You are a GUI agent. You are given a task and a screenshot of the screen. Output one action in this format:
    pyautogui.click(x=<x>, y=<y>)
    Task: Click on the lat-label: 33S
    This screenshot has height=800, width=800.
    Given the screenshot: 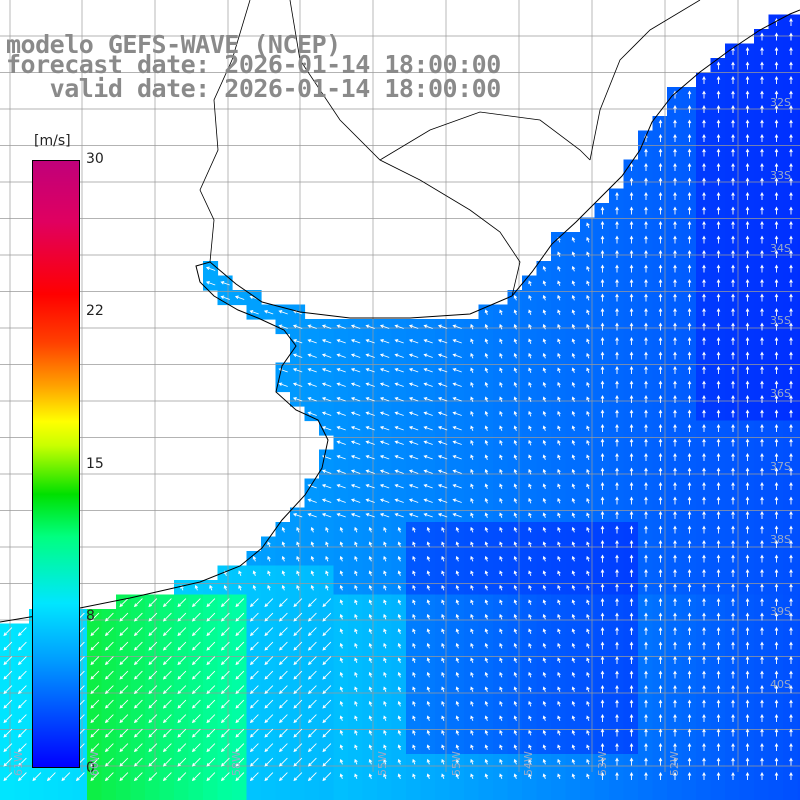 What is the action you would take?
    pyautogui.click(x=780, y=175)
    